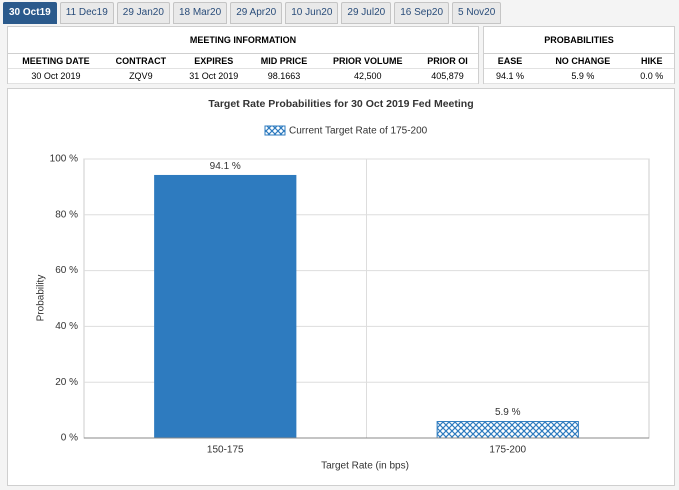 This screenshot has height=490, width=679. What do you see at coordinates (284, 76) in the screenshot?
I see `cell: 98.1663` at bounding box center [284, 76].